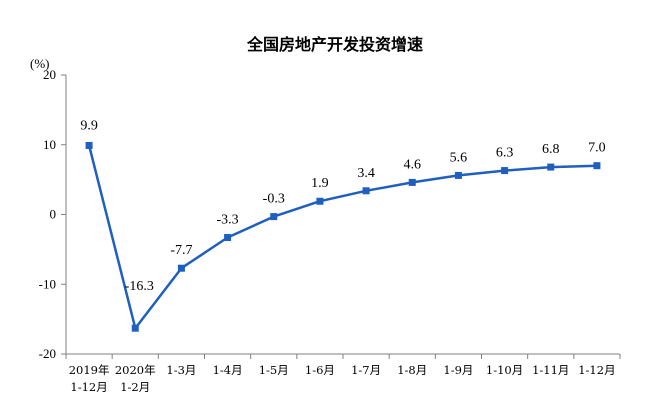  I want to click on x-tick-label: 1-10月, so click(504, 370).